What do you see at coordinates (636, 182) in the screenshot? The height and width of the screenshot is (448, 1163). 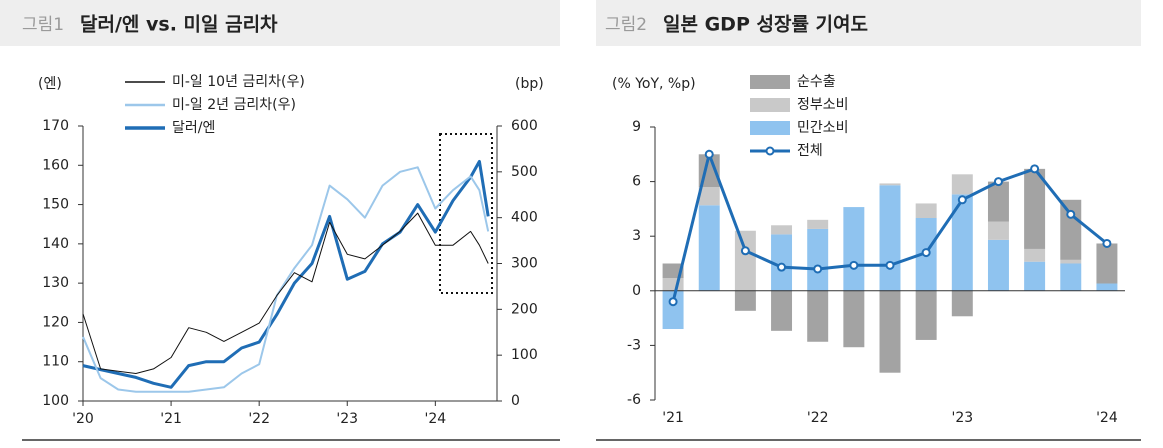 I see `y-tick-label: 6` at bounding box center [636, 182].